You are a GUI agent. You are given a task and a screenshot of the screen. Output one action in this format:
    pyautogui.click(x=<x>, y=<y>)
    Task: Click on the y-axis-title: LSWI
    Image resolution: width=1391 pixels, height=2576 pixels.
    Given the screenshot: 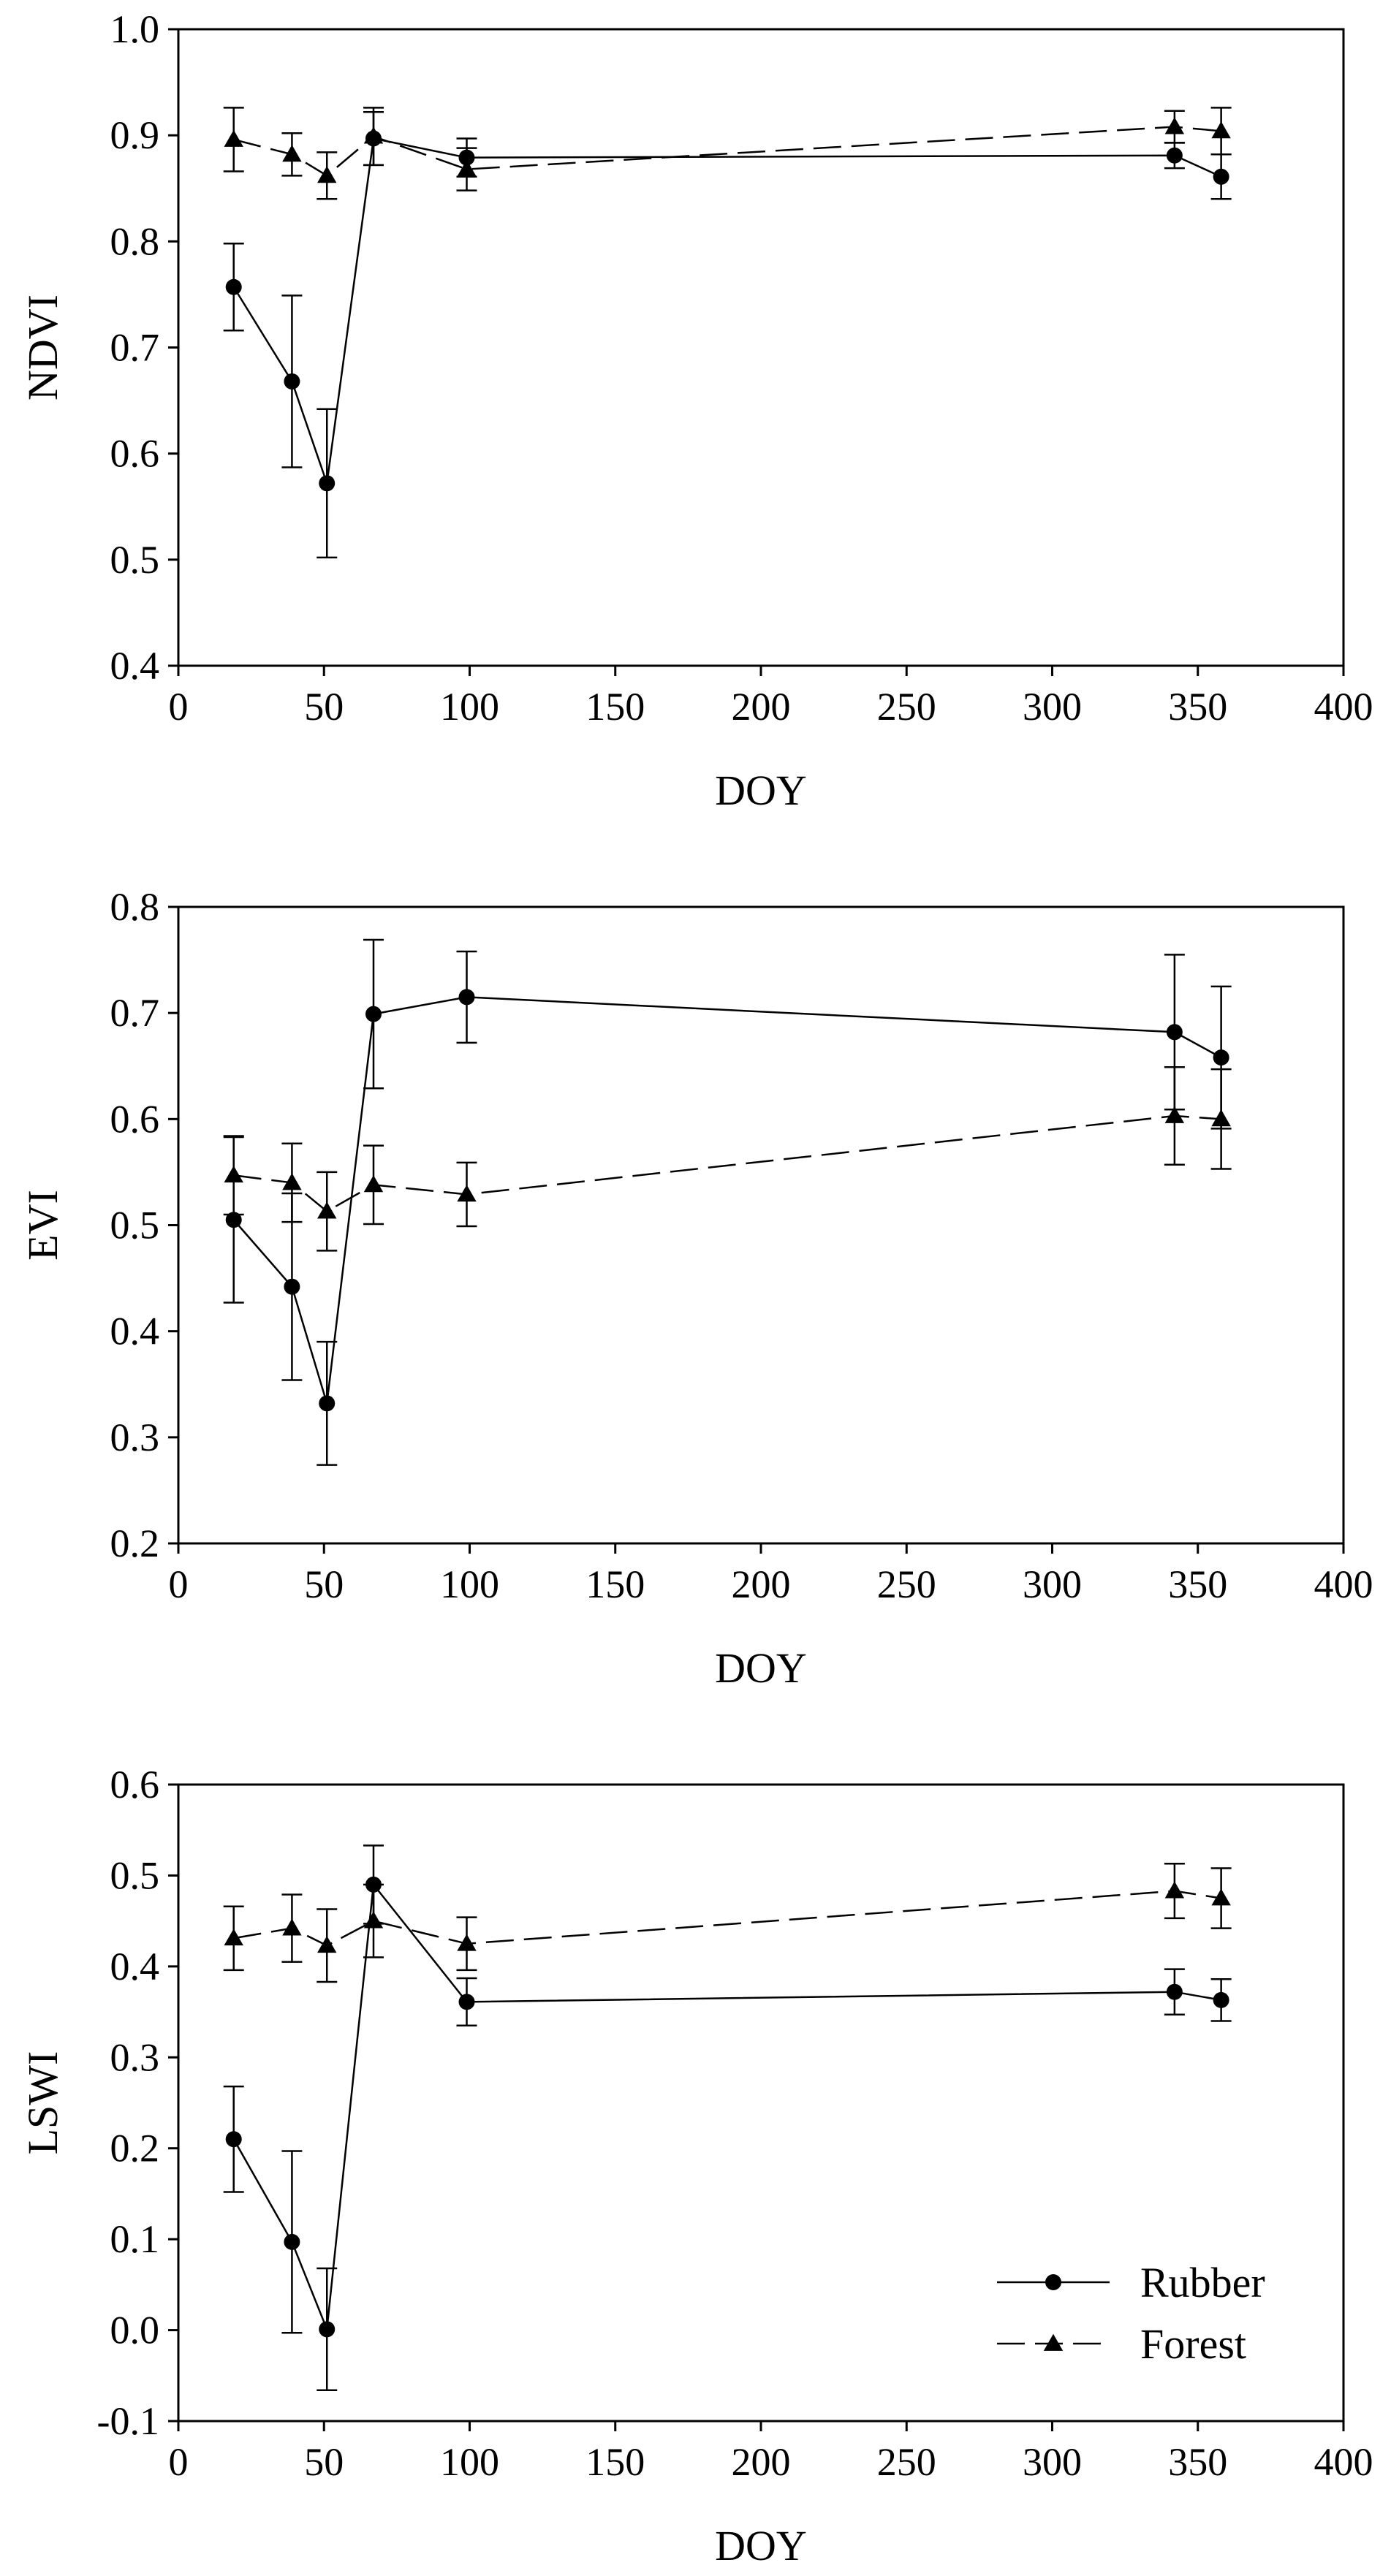 What is the action you would take?
    pyautogui.click(x=43, y=2103)
    